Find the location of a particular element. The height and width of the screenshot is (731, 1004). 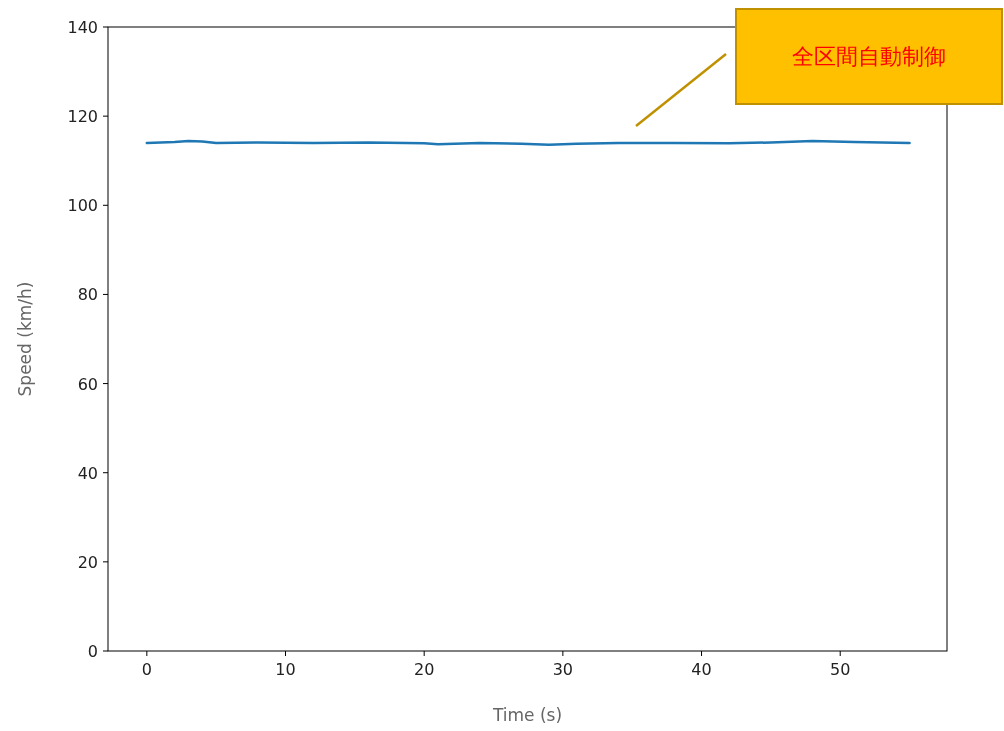

annotation: 全区間自動制御 is located at coordinates (869, 56).